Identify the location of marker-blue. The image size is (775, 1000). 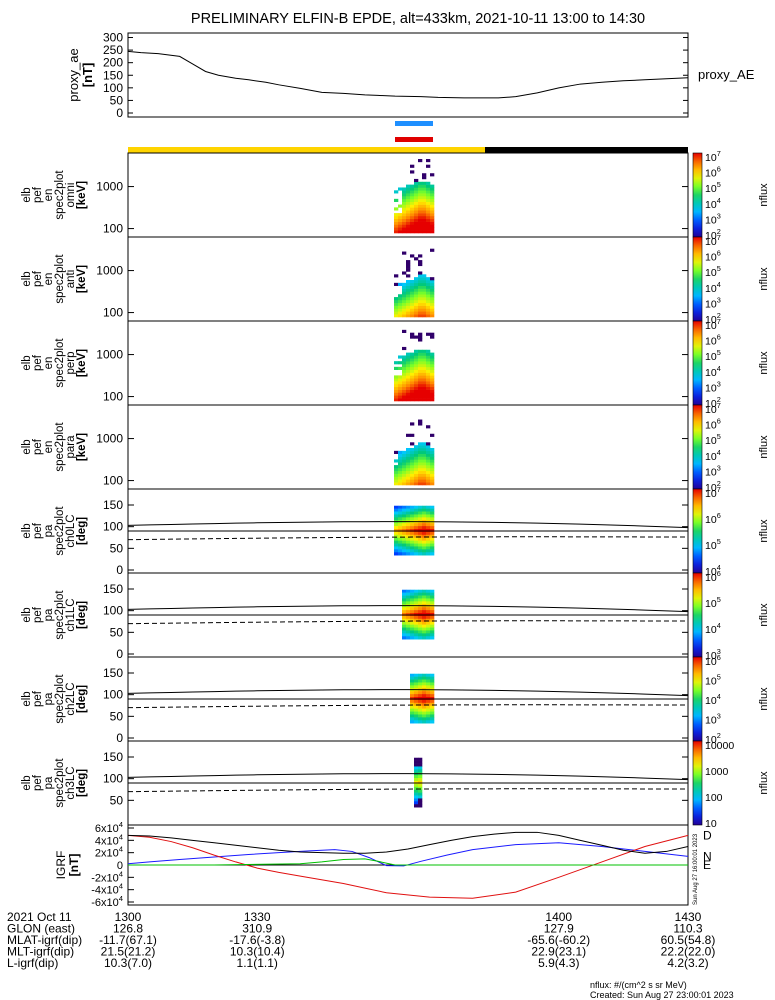
(414, 123).